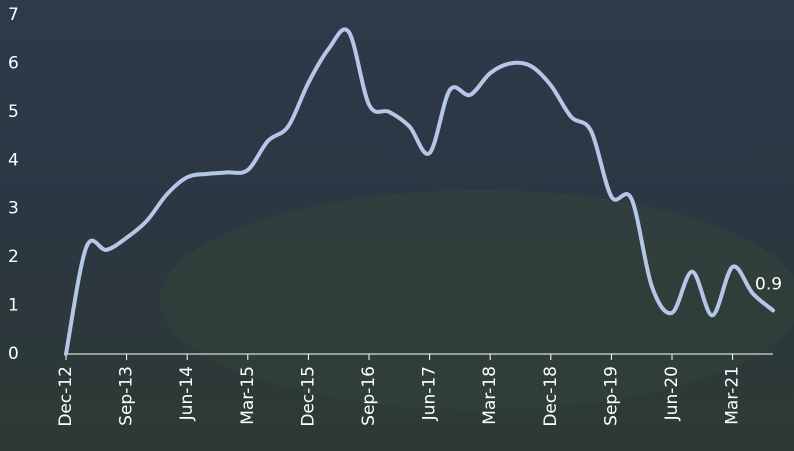  Describe the element at coordinates (13, 63) in the screenshot. I see `y-tick-label: 6` at that location.